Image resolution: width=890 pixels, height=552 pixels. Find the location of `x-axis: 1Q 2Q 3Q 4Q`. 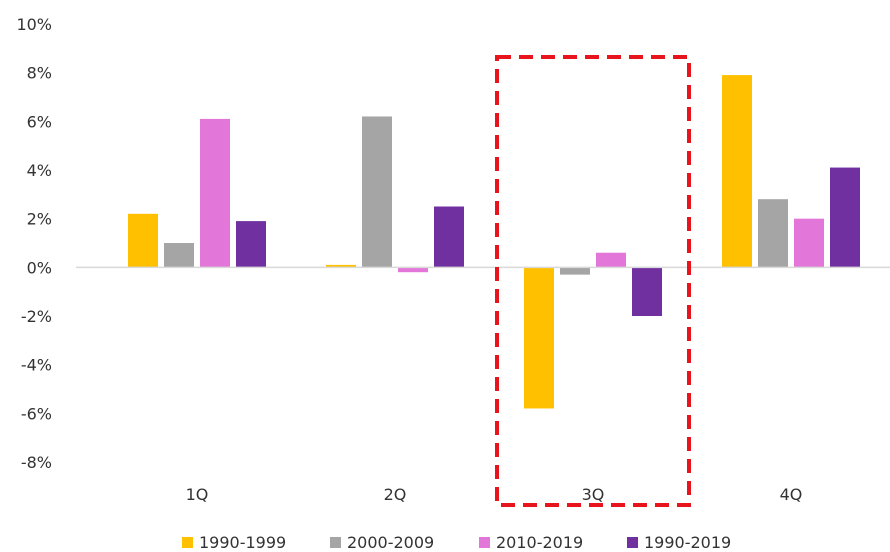

x-axis: 1Q 2Q 3Q 4Q is located at coordinates (494, 494).